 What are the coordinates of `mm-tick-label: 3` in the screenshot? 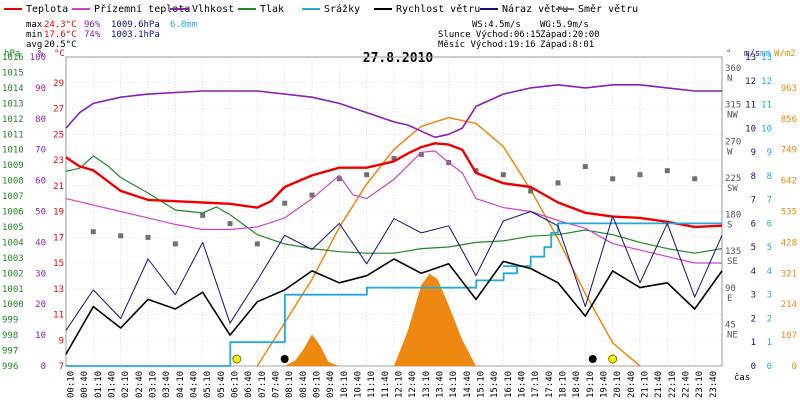 It's located at (769, 296).